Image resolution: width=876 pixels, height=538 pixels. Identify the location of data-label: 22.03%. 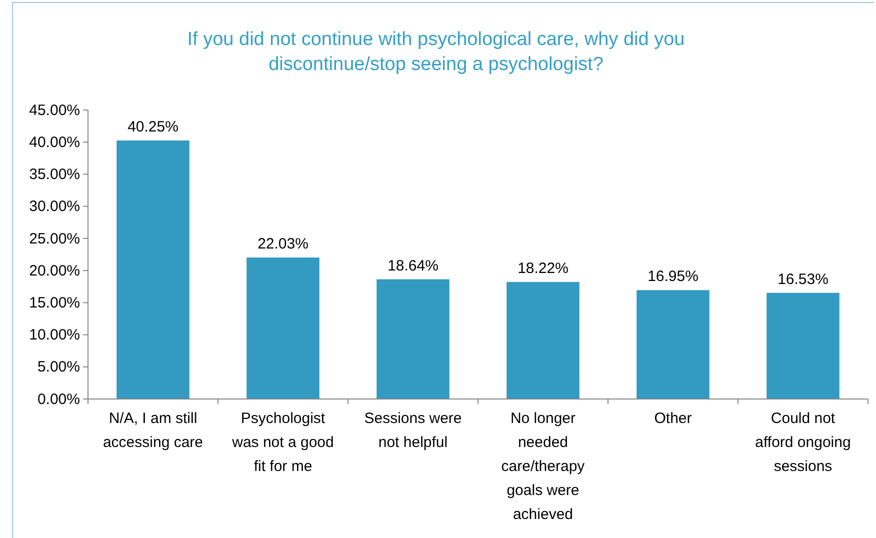
(283, 244).